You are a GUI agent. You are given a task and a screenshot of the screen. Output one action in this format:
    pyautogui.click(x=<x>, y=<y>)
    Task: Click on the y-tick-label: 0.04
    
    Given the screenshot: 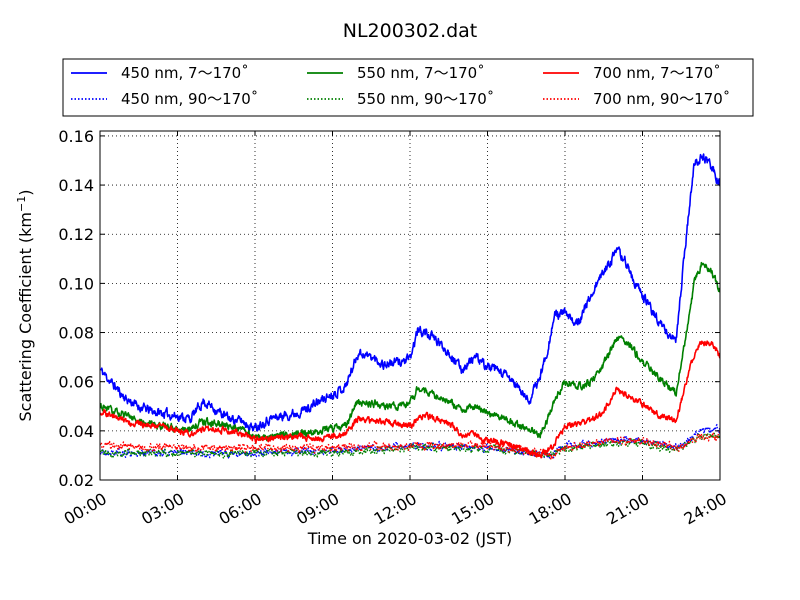 What is the action you would take?
    pyautogui.click(x=76, y=431)
    